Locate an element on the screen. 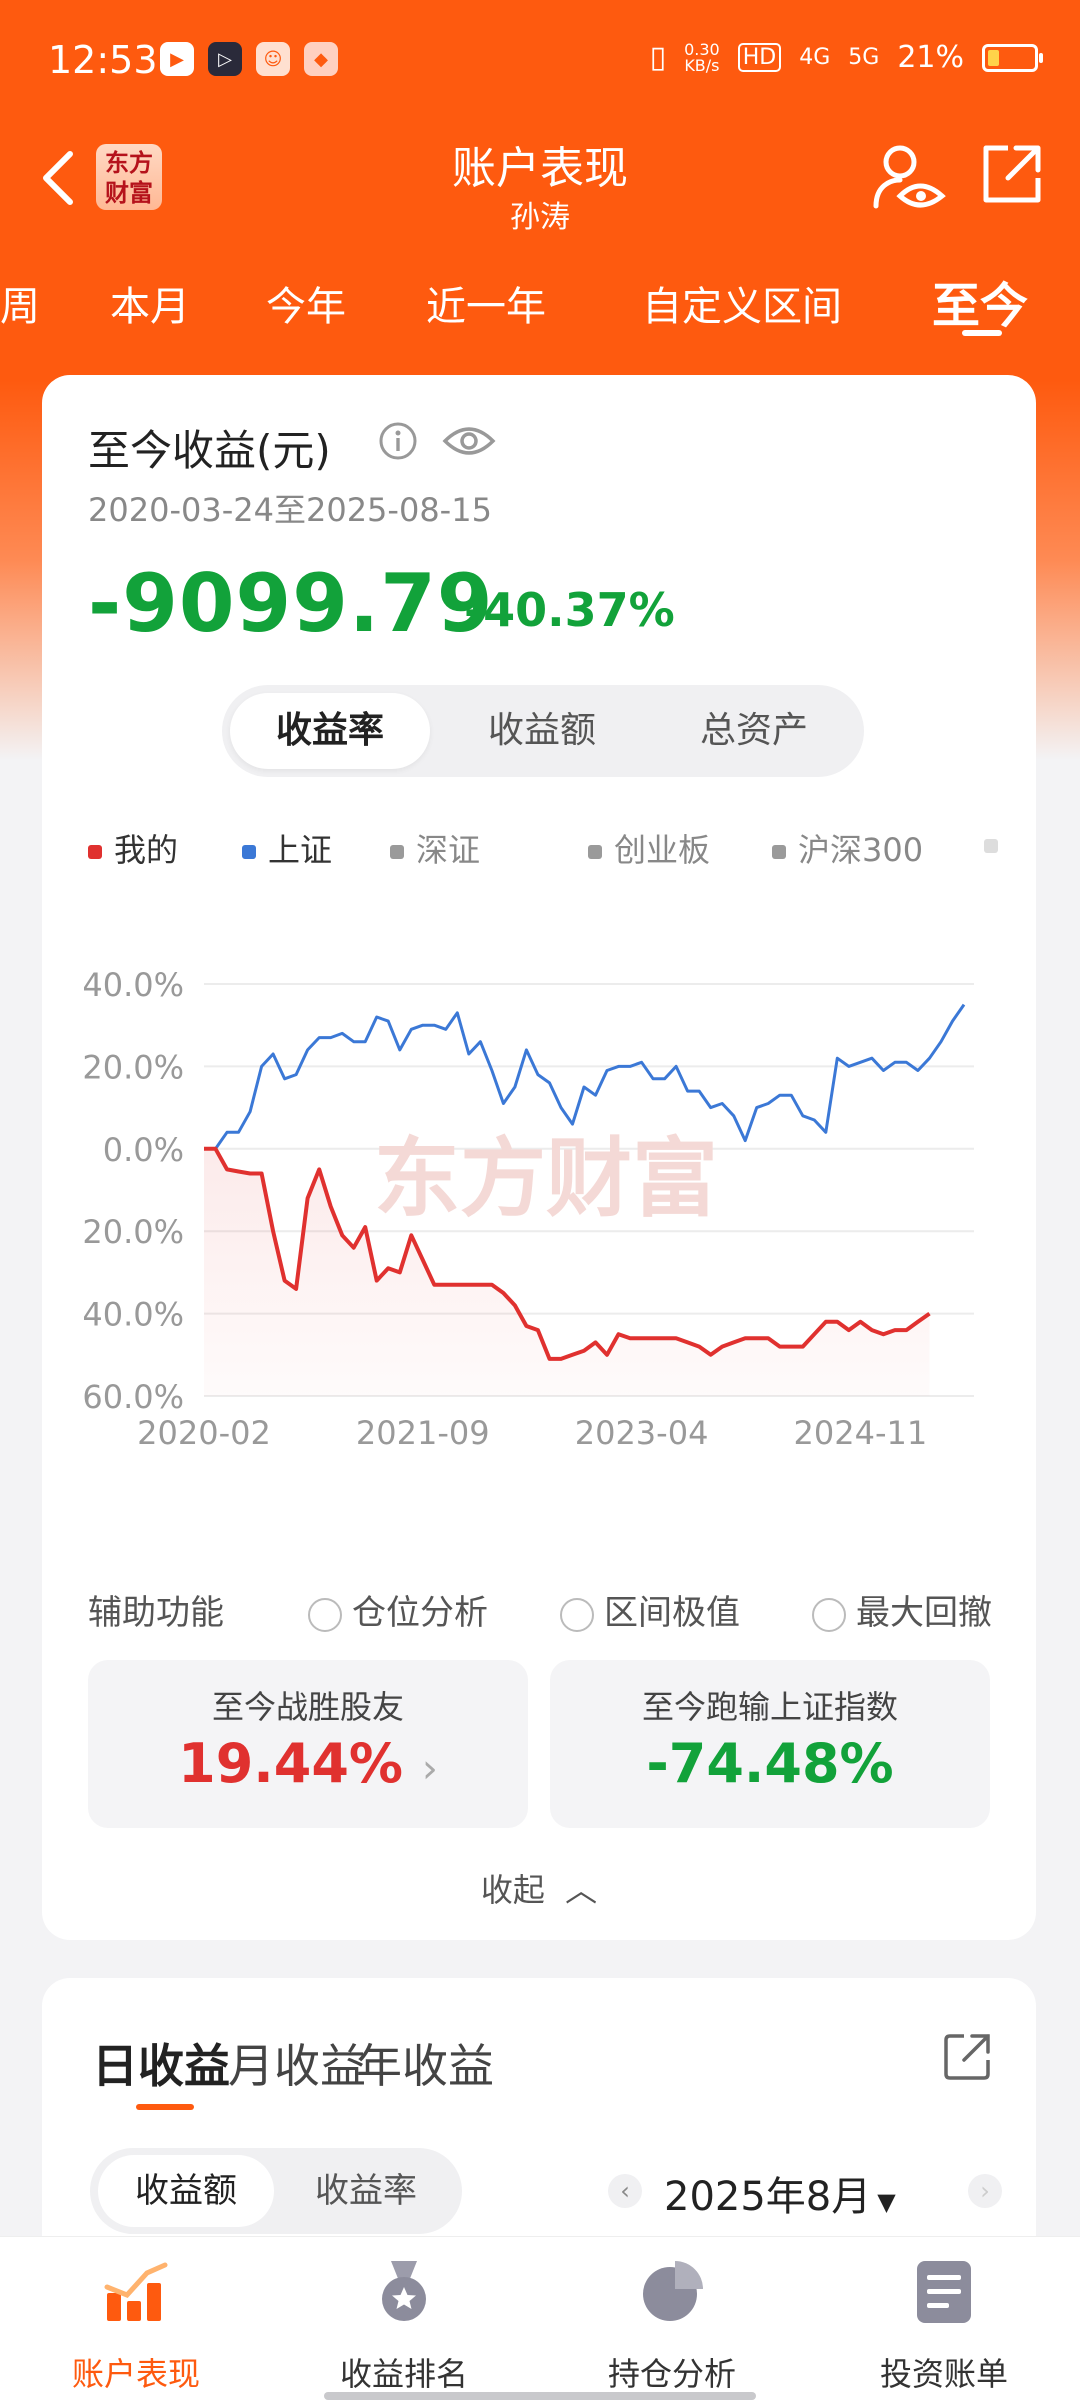 The image size is (1080, 2408). bottom-nav: 账户表现 收益排名 持仓分析 投资账单 is located at coordinates (540, 2322).